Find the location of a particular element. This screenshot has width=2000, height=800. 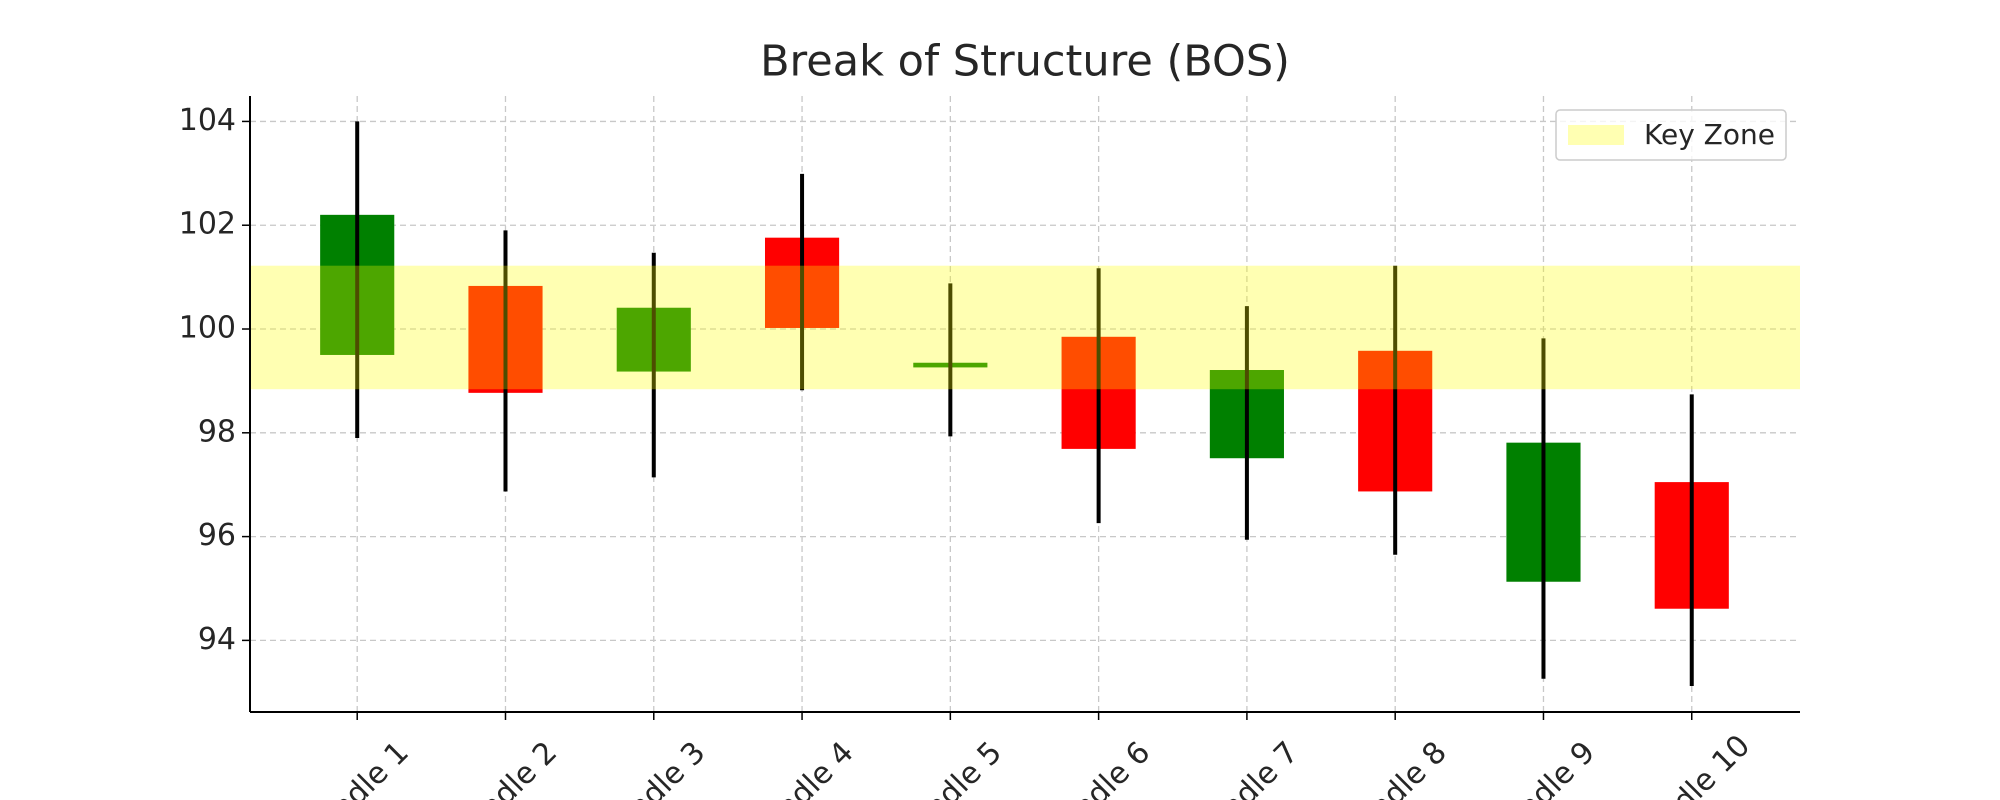

x-tick-label: Candle 8 is located at coordinates (1394, 767).